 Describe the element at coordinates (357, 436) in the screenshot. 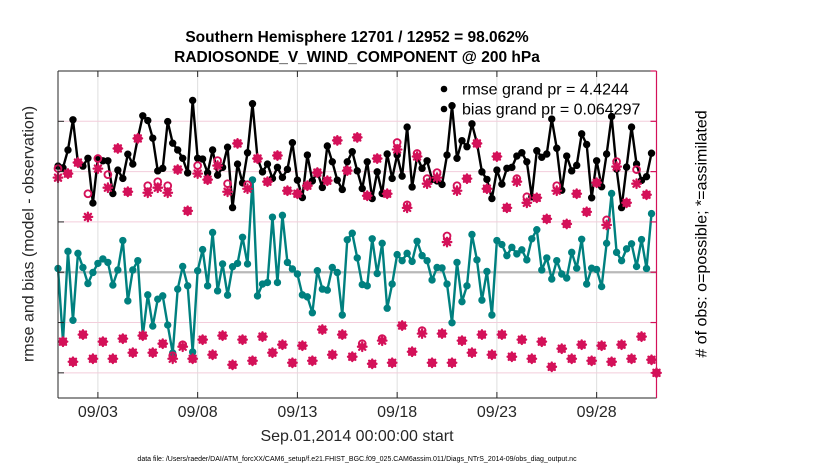

I see `x-axis-label: Sep.01,2014 00:00:00 start` at that location.